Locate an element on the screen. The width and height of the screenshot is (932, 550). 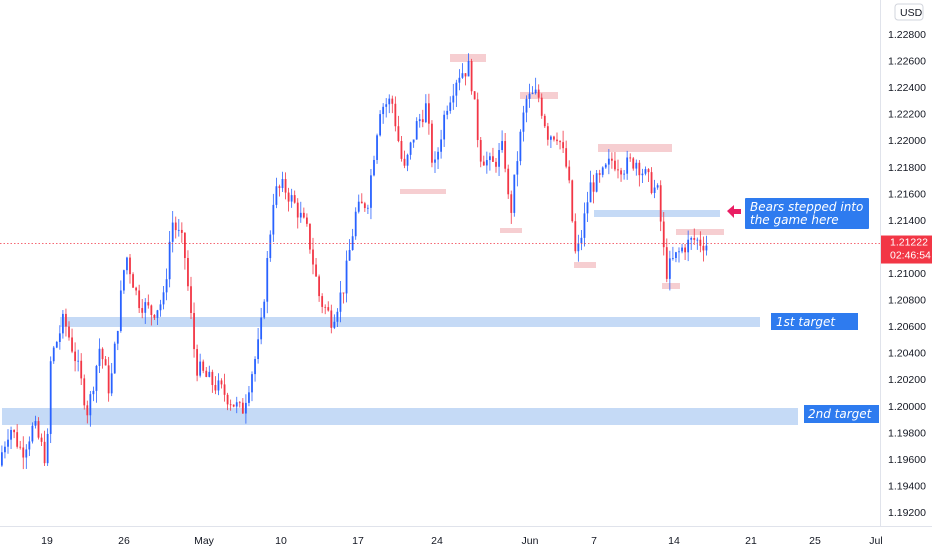
time-tick-label: 10 is located at coordinates (281, 541).